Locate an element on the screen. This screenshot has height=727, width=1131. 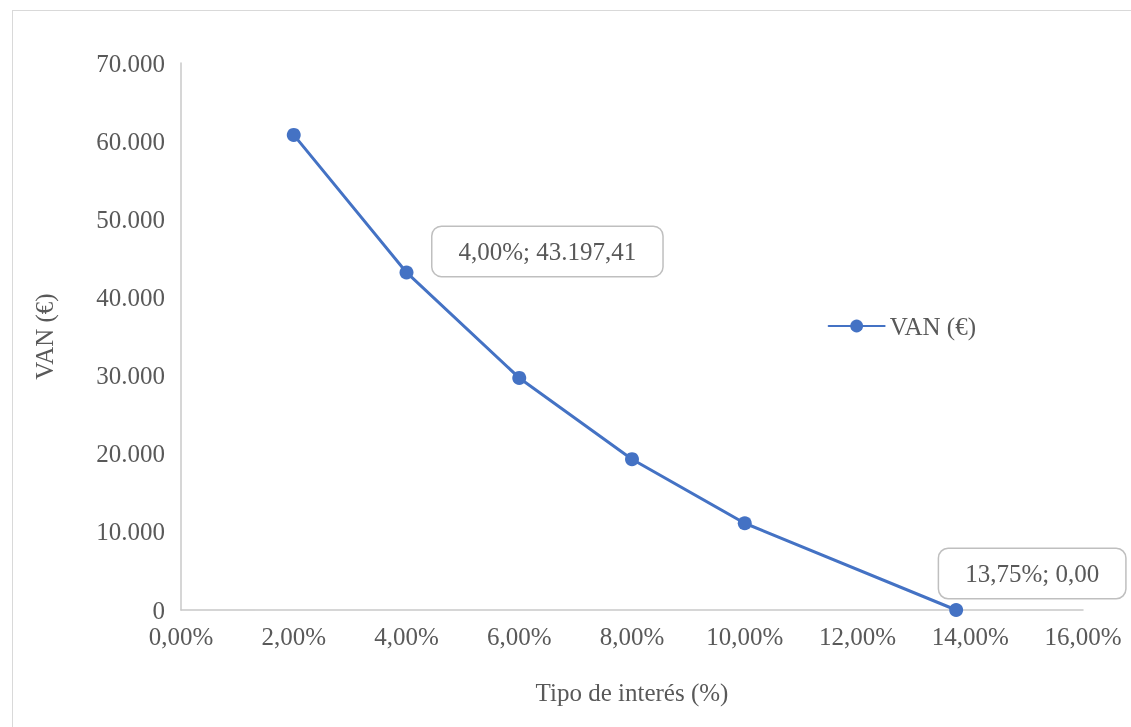
x-axis-title: Tipo de interés (%) is located at coordinates (632, 693).